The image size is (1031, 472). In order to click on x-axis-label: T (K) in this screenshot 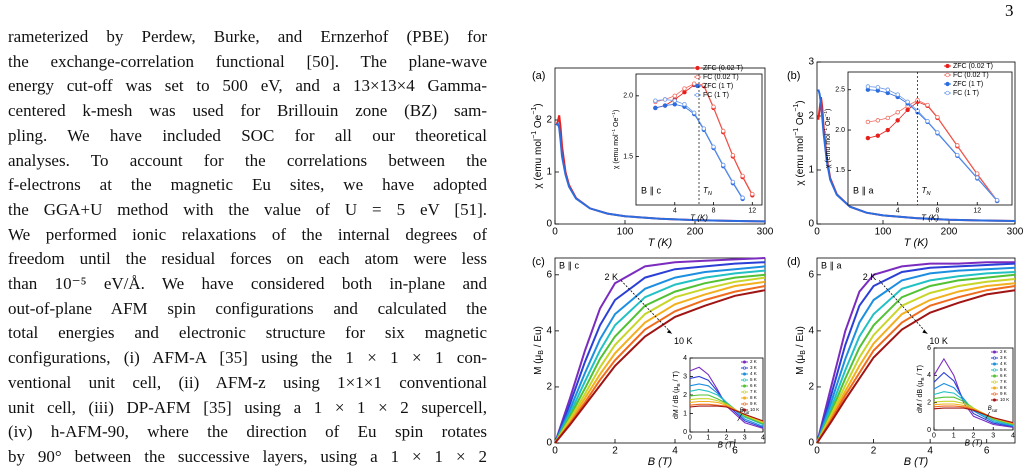, I will do `click(930, 217)`.